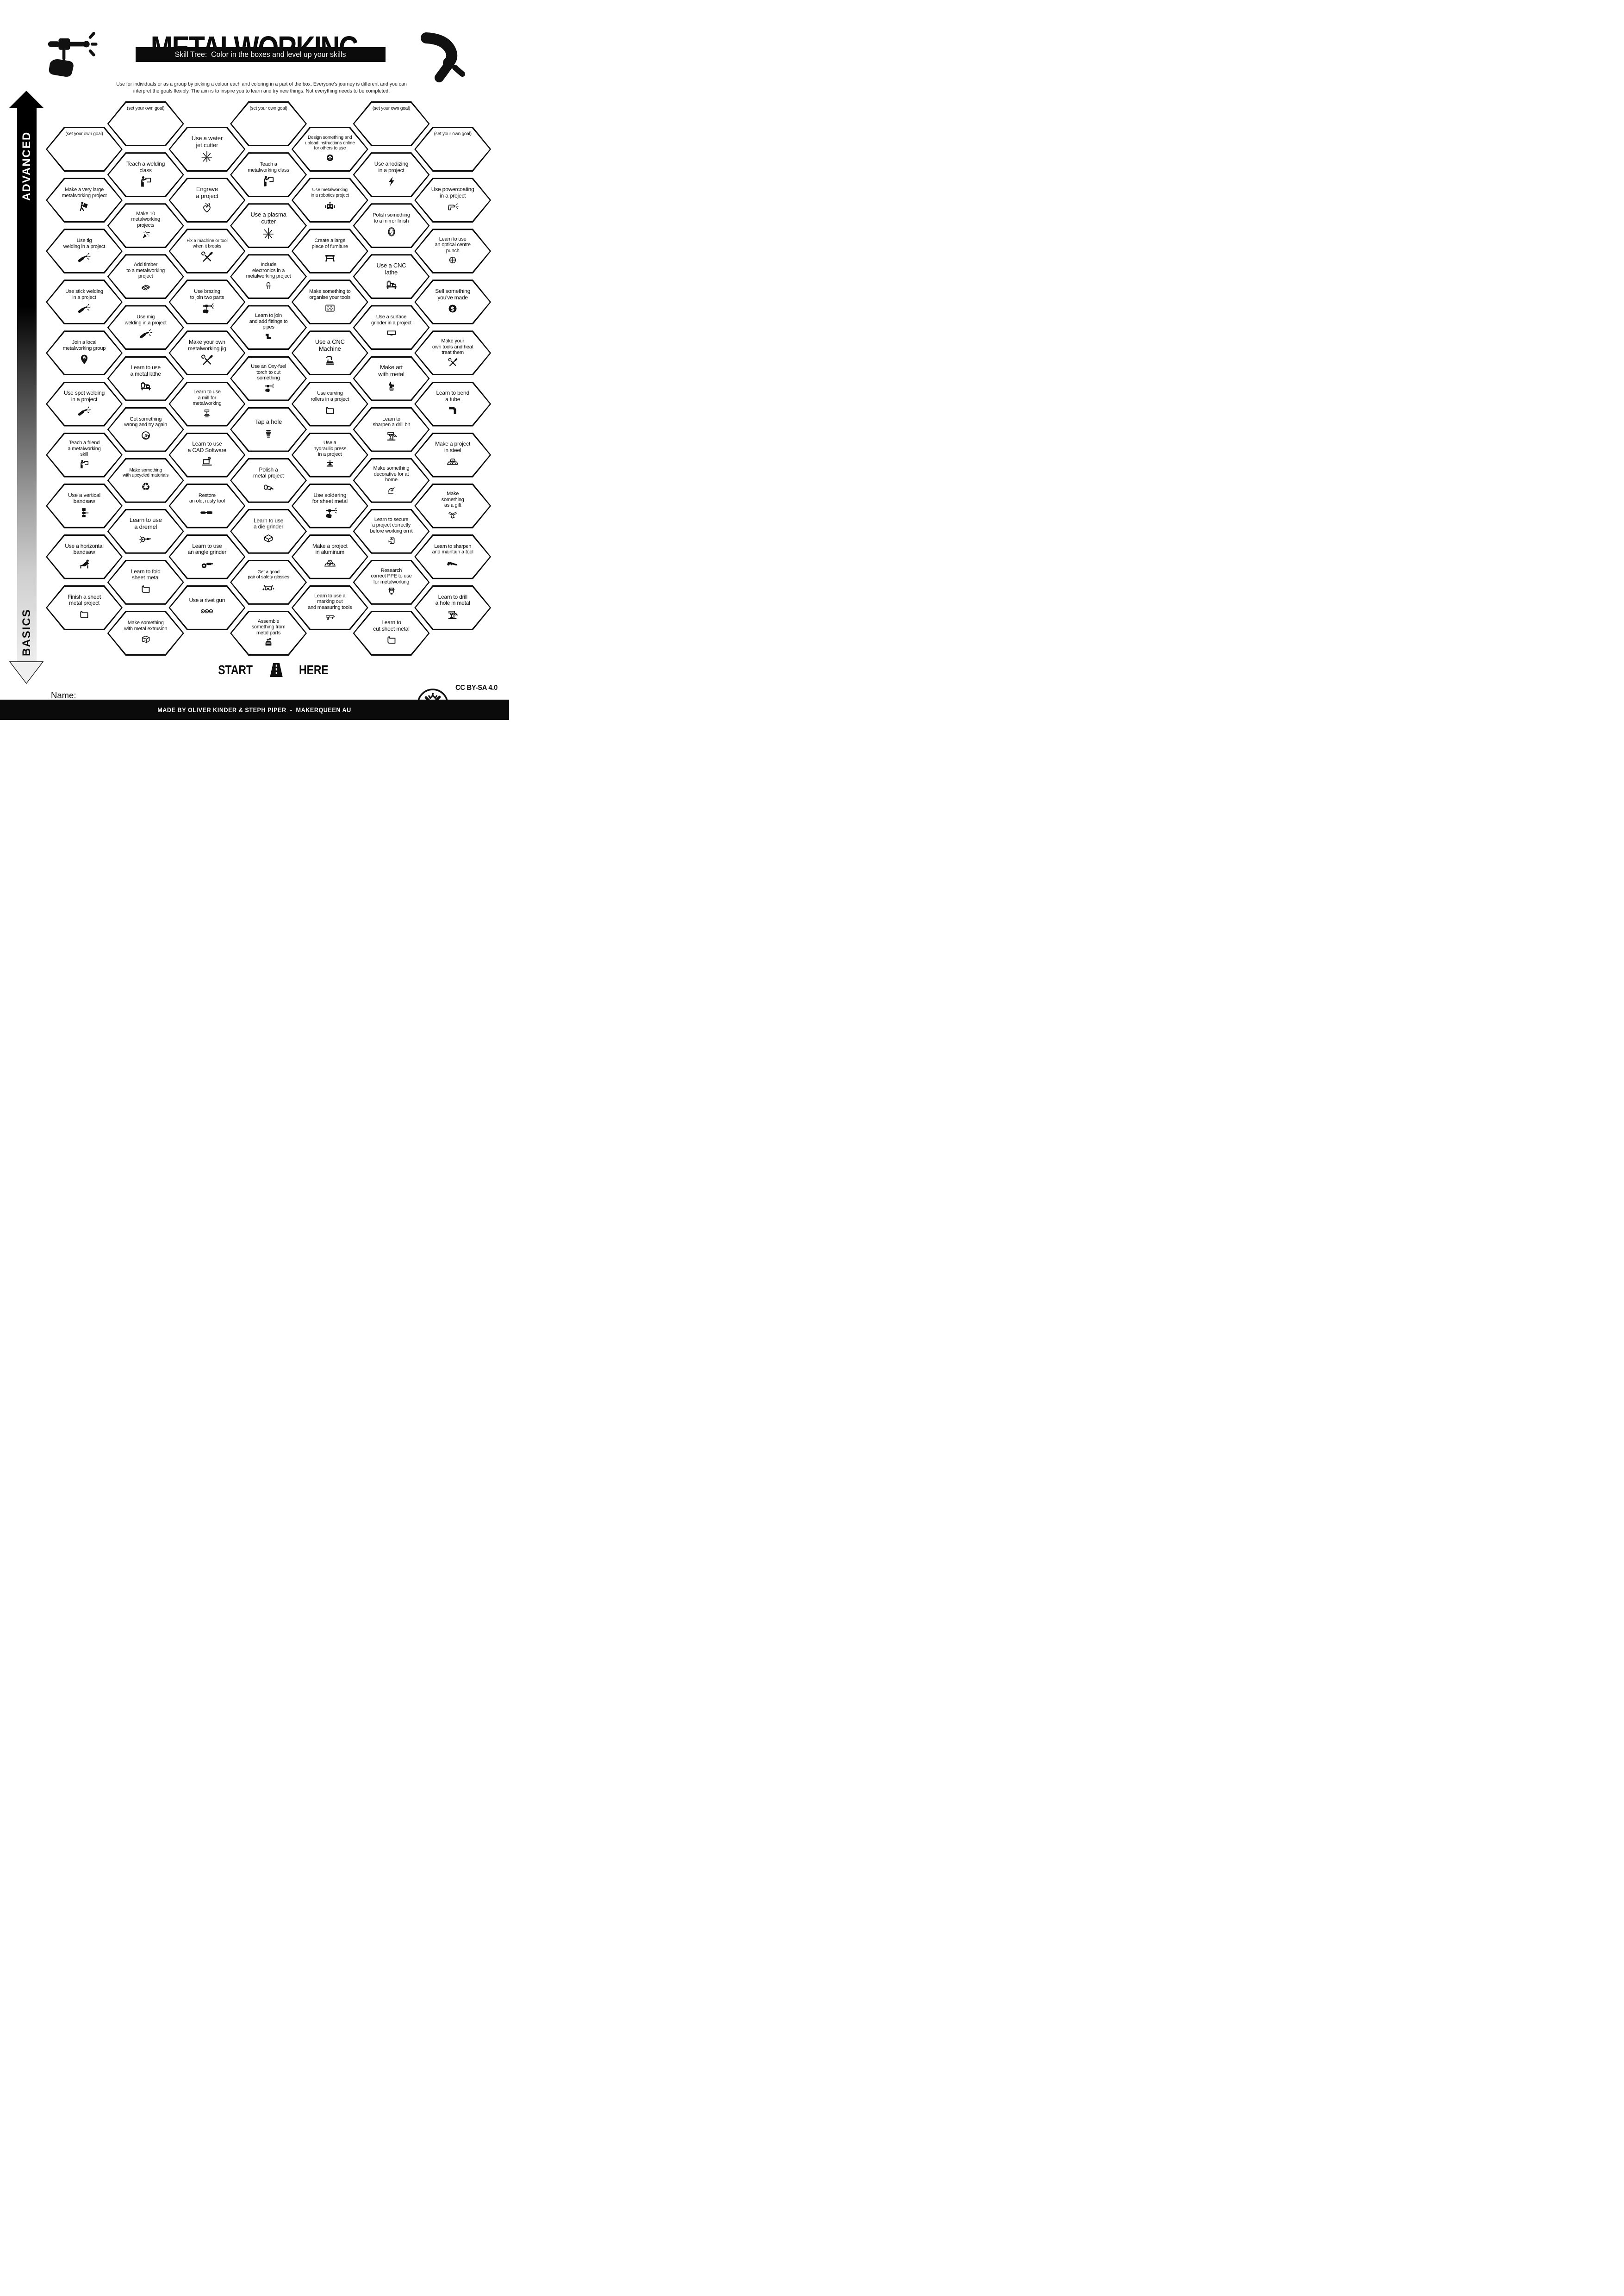  Describe the element at coordinates (329, 404) in the screenshot. I see `hex-use-curving-rollers-in-a-project: Use curving rollers in a project` at that location.